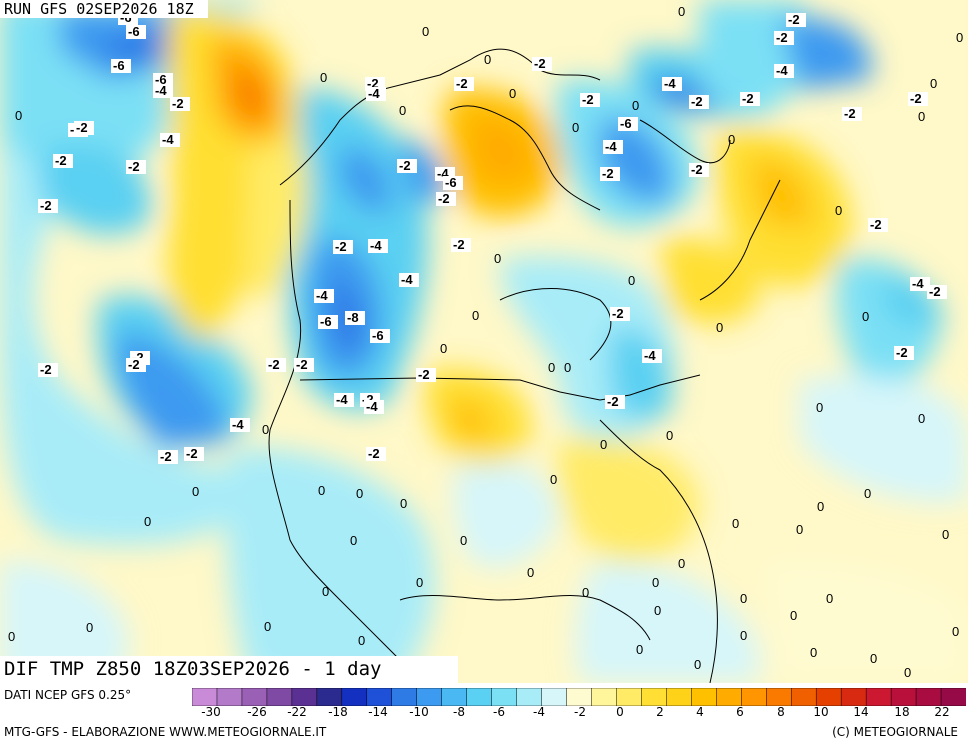  What do you see at coordinates (104, 9) in the screenshot?
I see `run-title: RUN GFS 02SEP2026 18Z` at bounding box center [104, 9].